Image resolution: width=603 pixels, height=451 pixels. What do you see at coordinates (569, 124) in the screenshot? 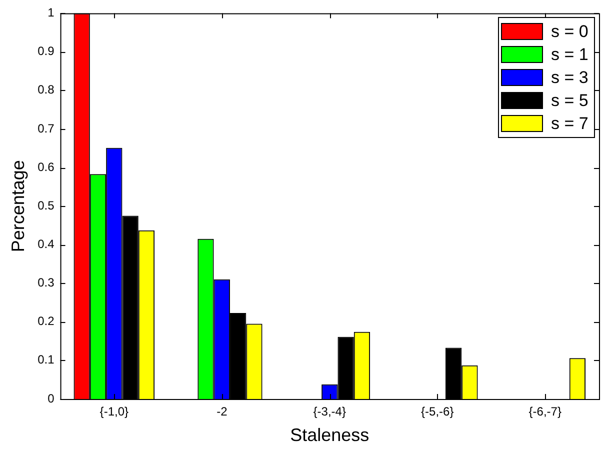
I see `legend-label: s = 7` at bounding box center [569, 124].